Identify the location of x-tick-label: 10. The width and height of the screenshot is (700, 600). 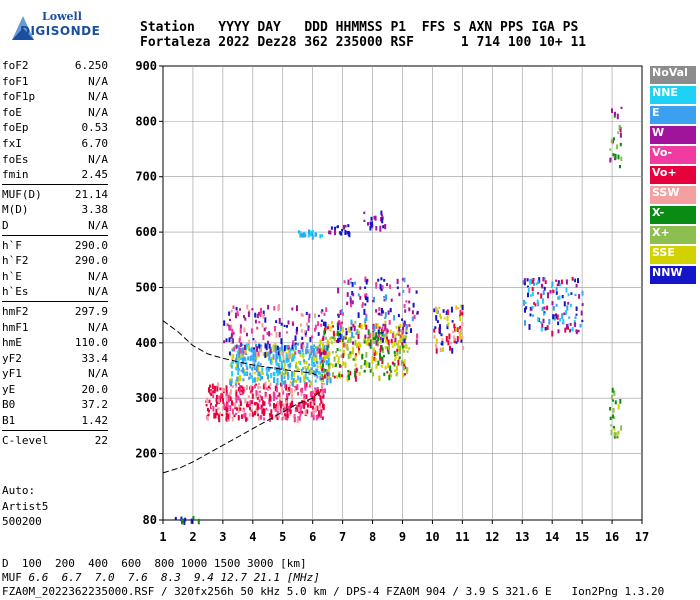
(432, 537).